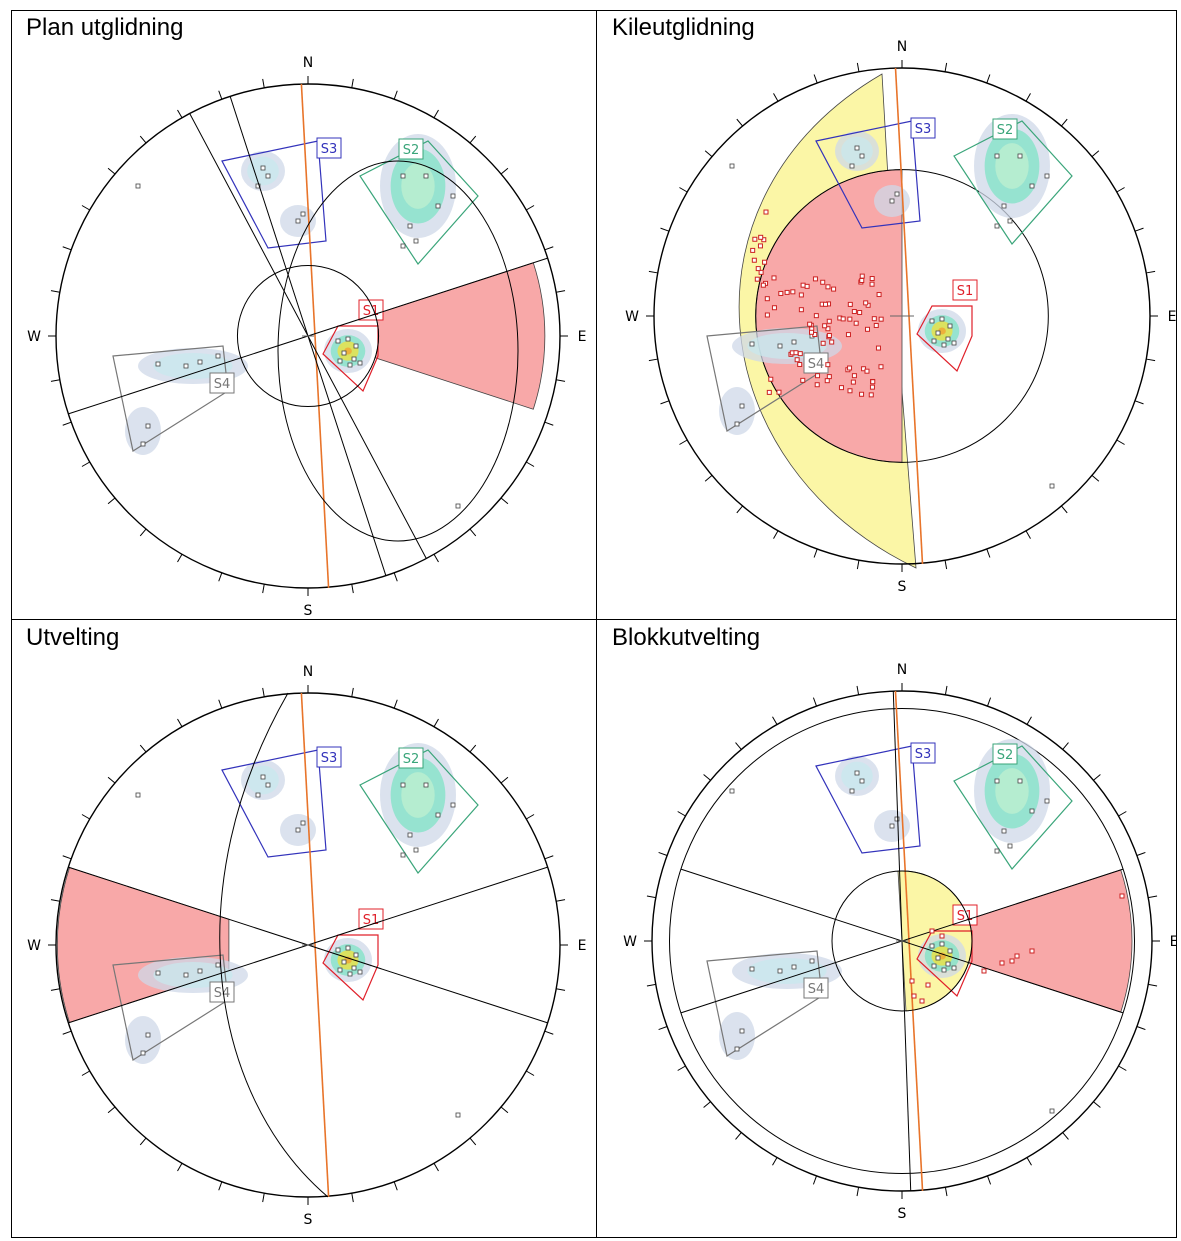 The image size is (1181, 1241). Describe the element at coordinates (965, 291) in the screenshot. I see `set-label-s1: S1` at that location.